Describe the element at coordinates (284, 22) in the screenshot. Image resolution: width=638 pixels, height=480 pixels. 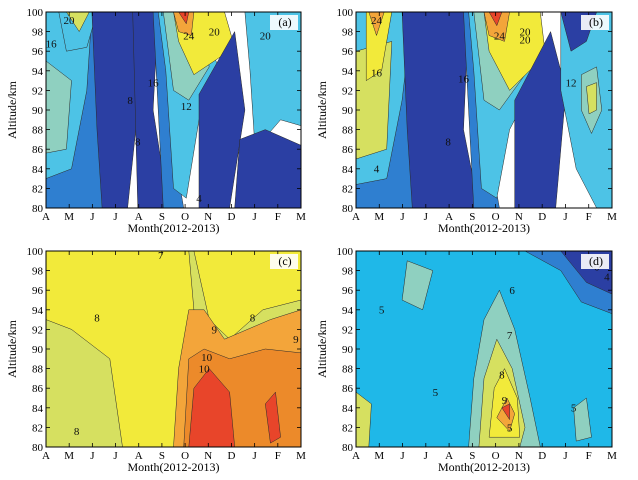
I see `panel-label: (a)` at that location.